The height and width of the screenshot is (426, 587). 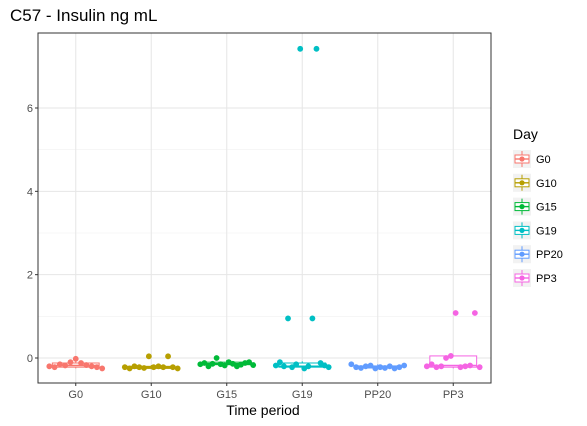 I want to click on legend-label: G19, so click(x=546, y=231).